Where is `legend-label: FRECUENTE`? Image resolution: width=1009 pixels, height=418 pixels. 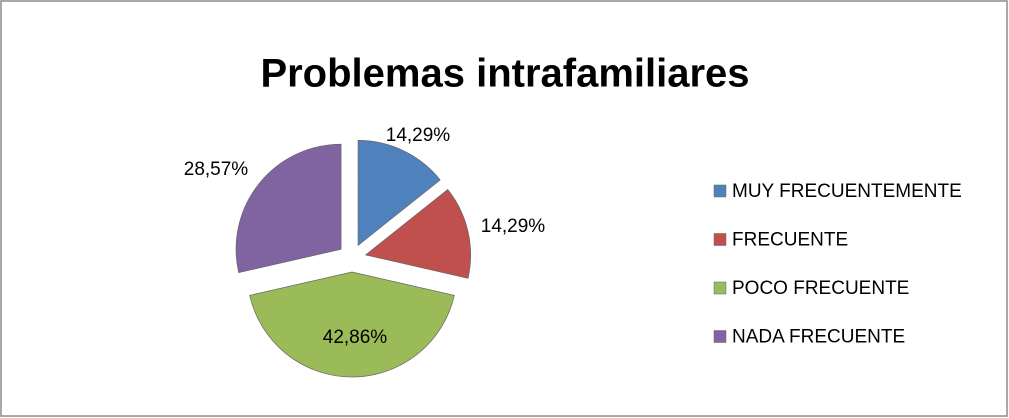 legend-label: FRECUENTE is located at coordinates (790, 240).